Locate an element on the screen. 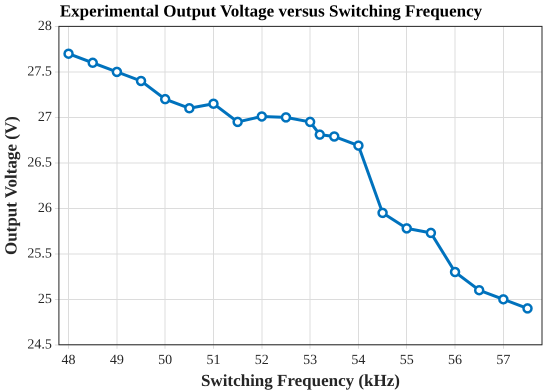  y-tick-label: 24.5 is located at coordinates (39, 344).